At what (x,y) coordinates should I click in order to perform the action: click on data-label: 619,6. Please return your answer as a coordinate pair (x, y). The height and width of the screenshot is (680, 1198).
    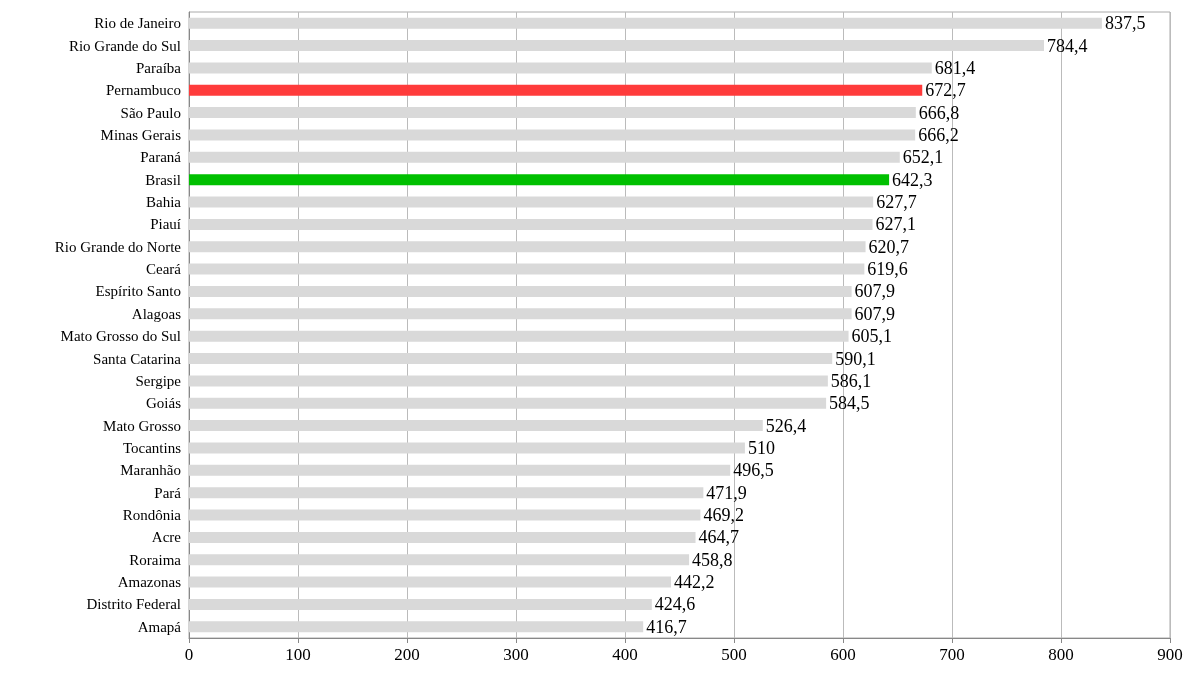
    Looking at the image, I should click on (887, 269).